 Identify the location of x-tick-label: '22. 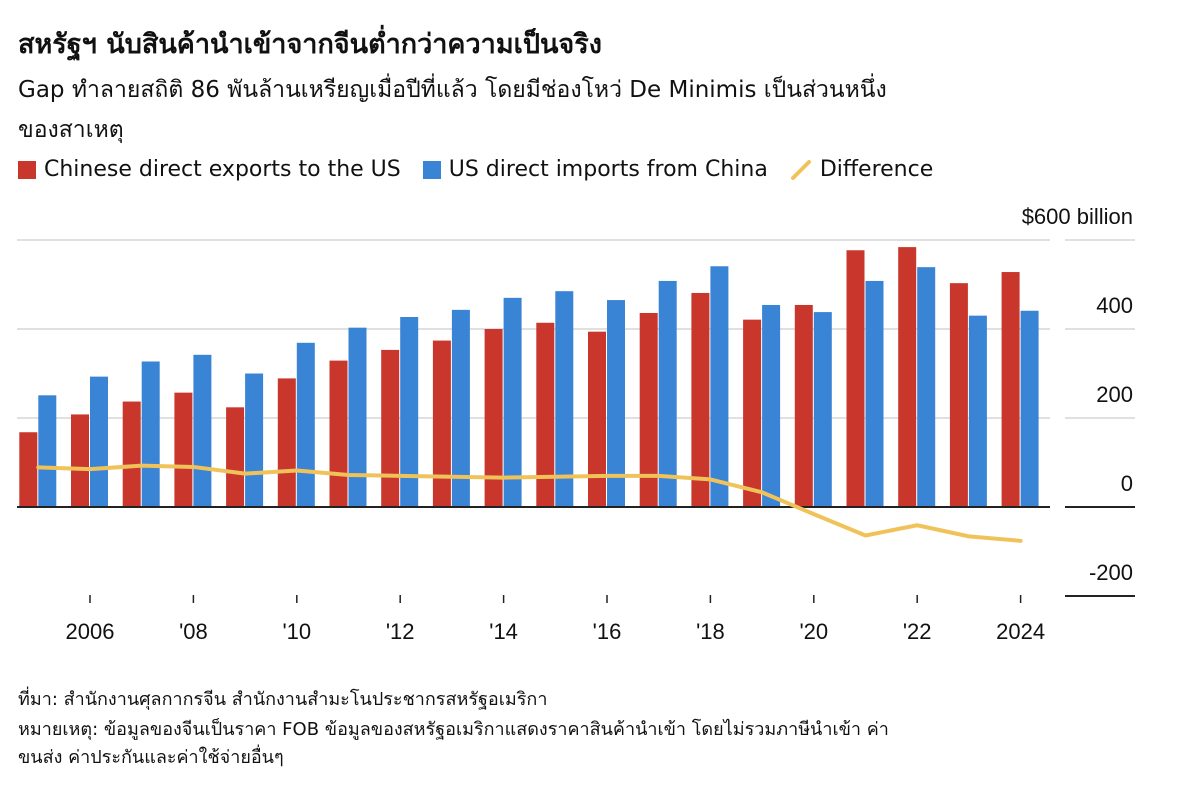
(917, 631).